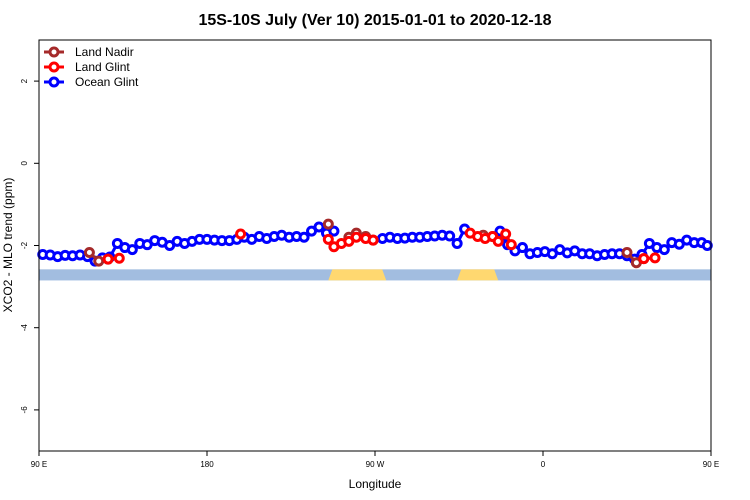 This screenshot has width=750, height=500. What do you see at coordinates (375, 464) in the screenshot?
I see `x-tick-label: 90 W` at bounding box center [375, 464].